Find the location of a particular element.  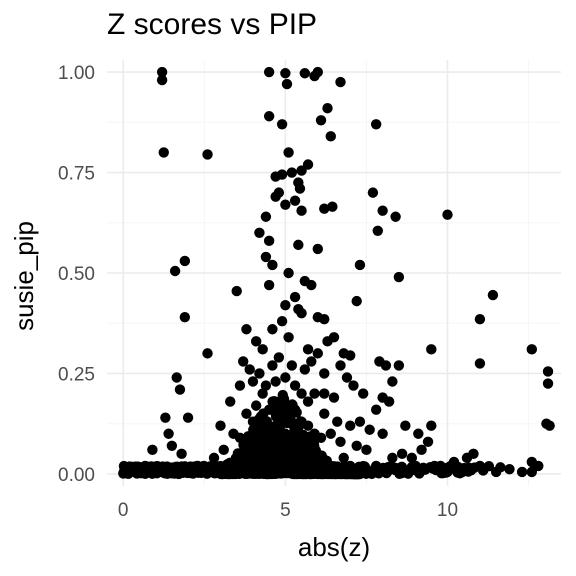

x-tick-label: 10 is located at coordinates (447, 510).